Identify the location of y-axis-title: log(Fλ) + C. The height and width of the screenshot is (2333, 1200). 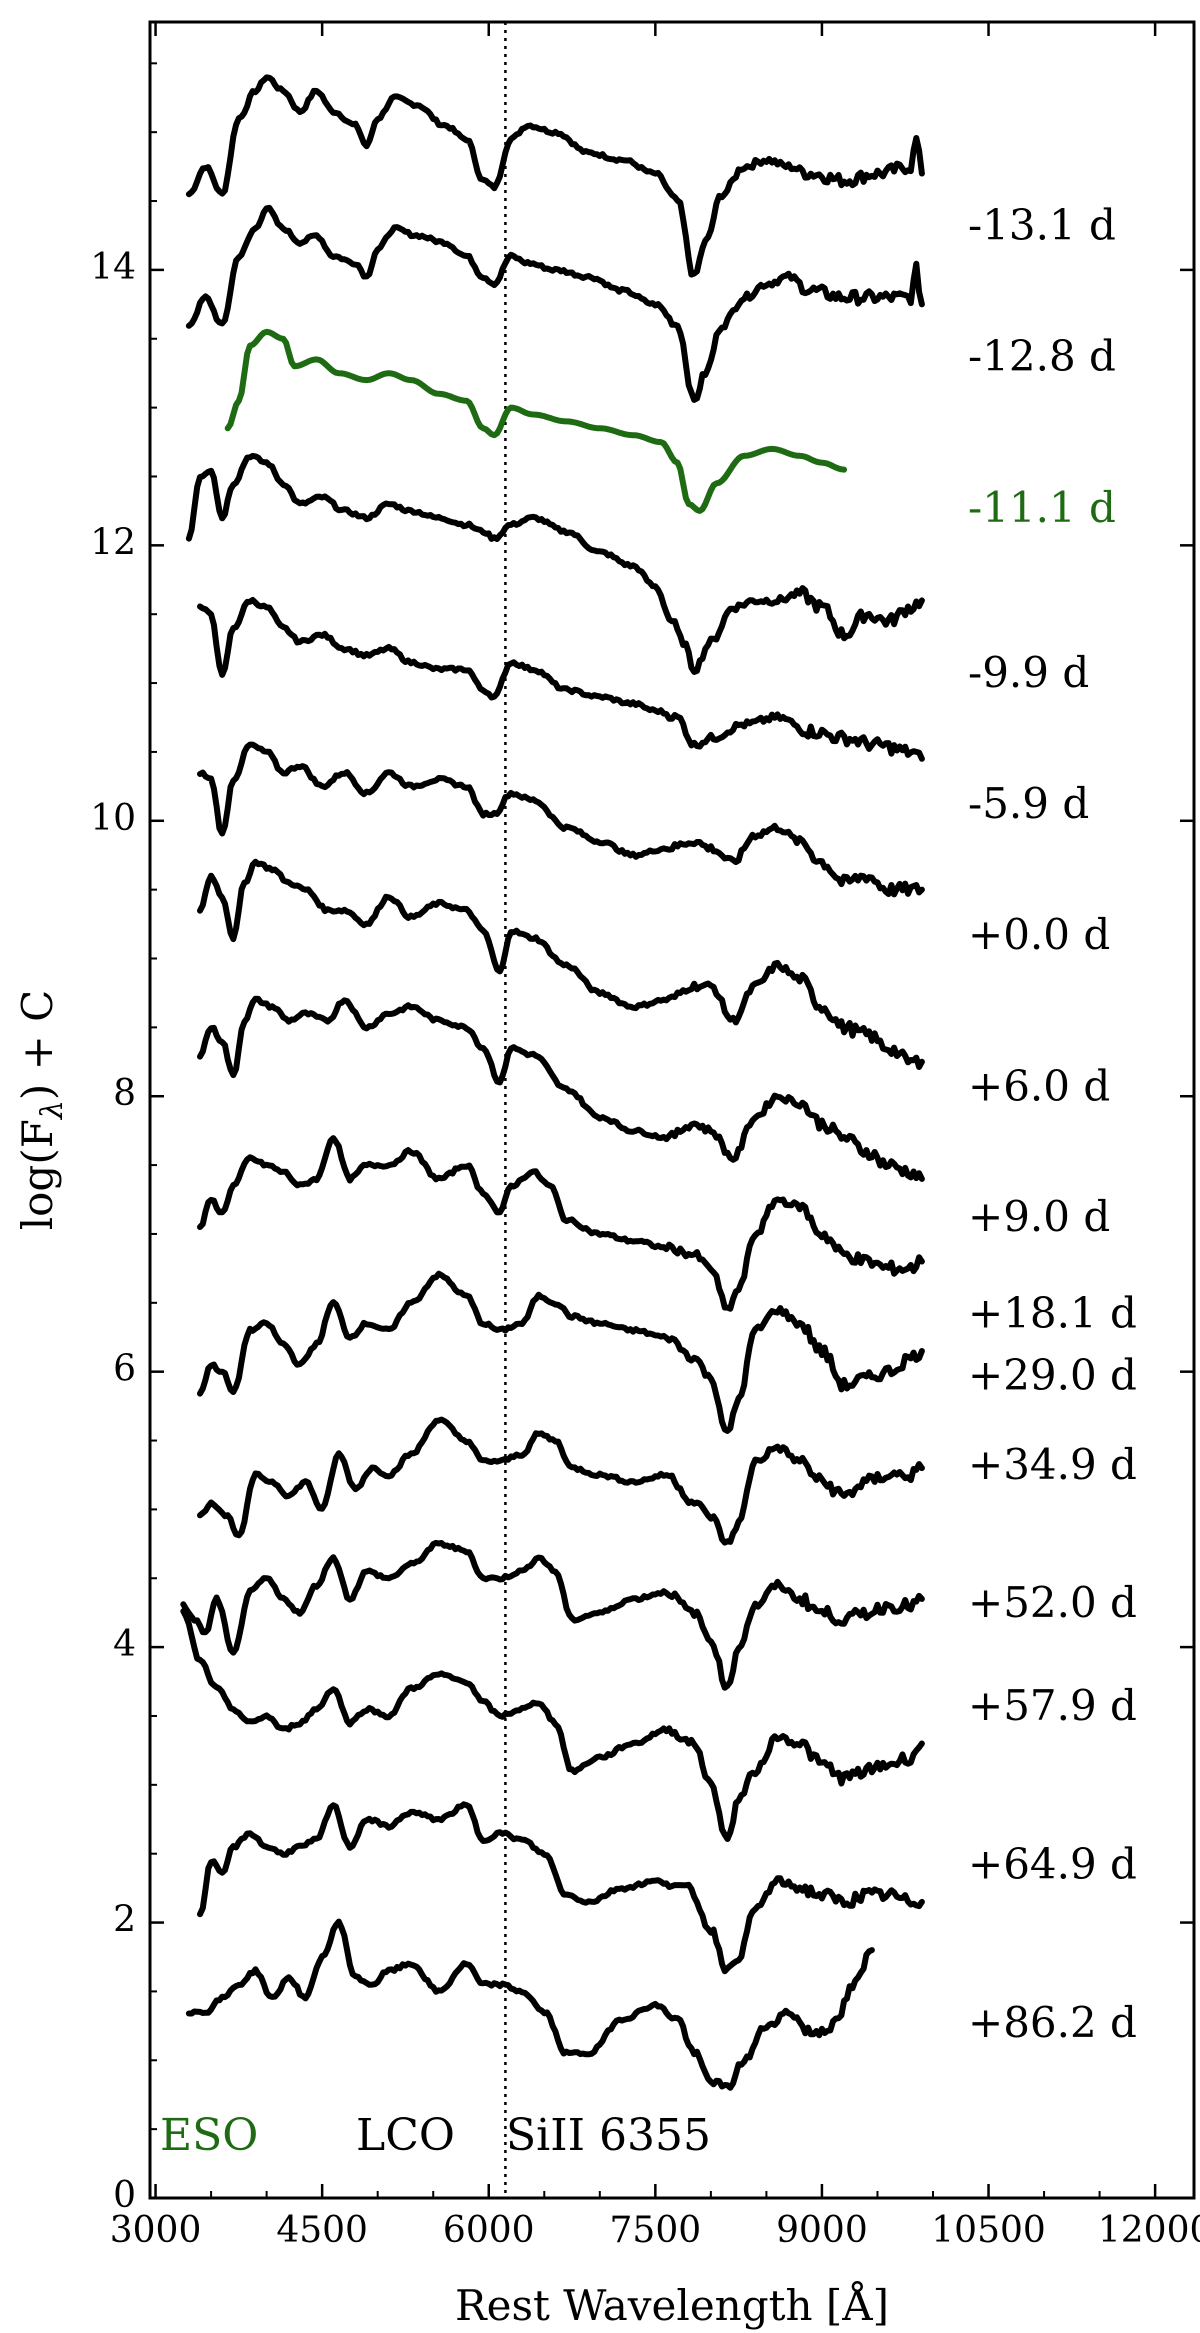
(41, 1110).